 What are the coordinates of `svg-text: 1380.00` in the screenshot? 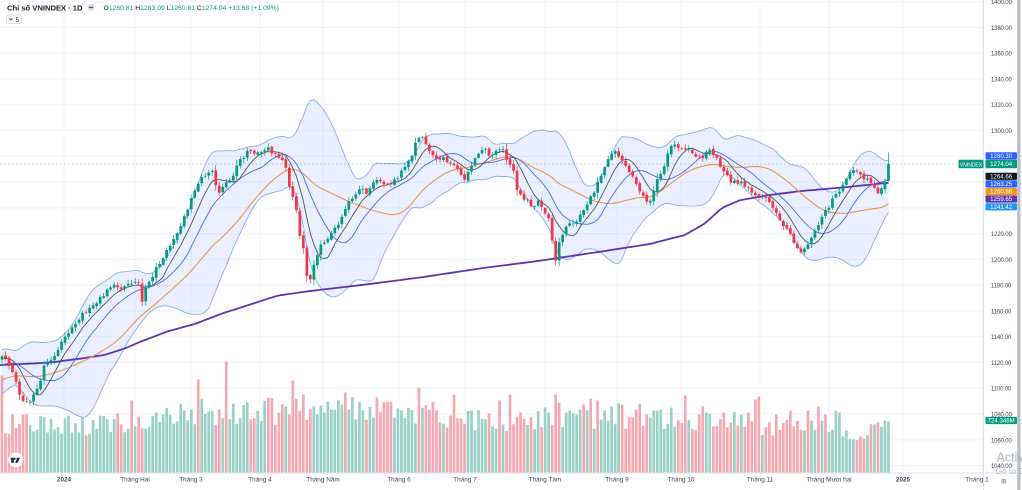 It's located at (1001, 29).